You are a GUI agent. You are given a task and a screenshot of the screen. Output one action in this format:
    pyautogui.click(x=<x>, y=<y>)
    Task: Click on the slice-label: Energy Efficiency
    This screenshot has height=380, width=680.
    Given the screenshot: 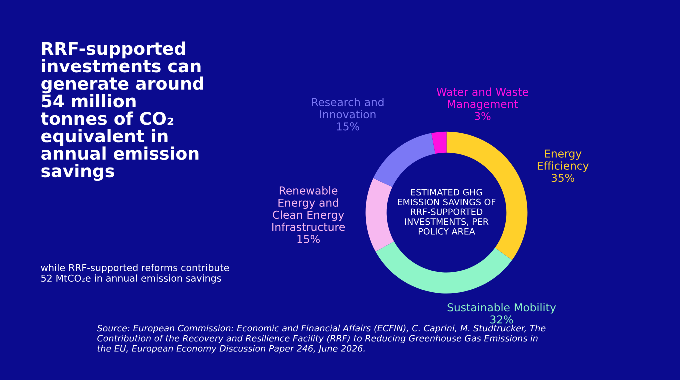 What is the action you would take?
    pyautogui.click(x=563, y=161)
    